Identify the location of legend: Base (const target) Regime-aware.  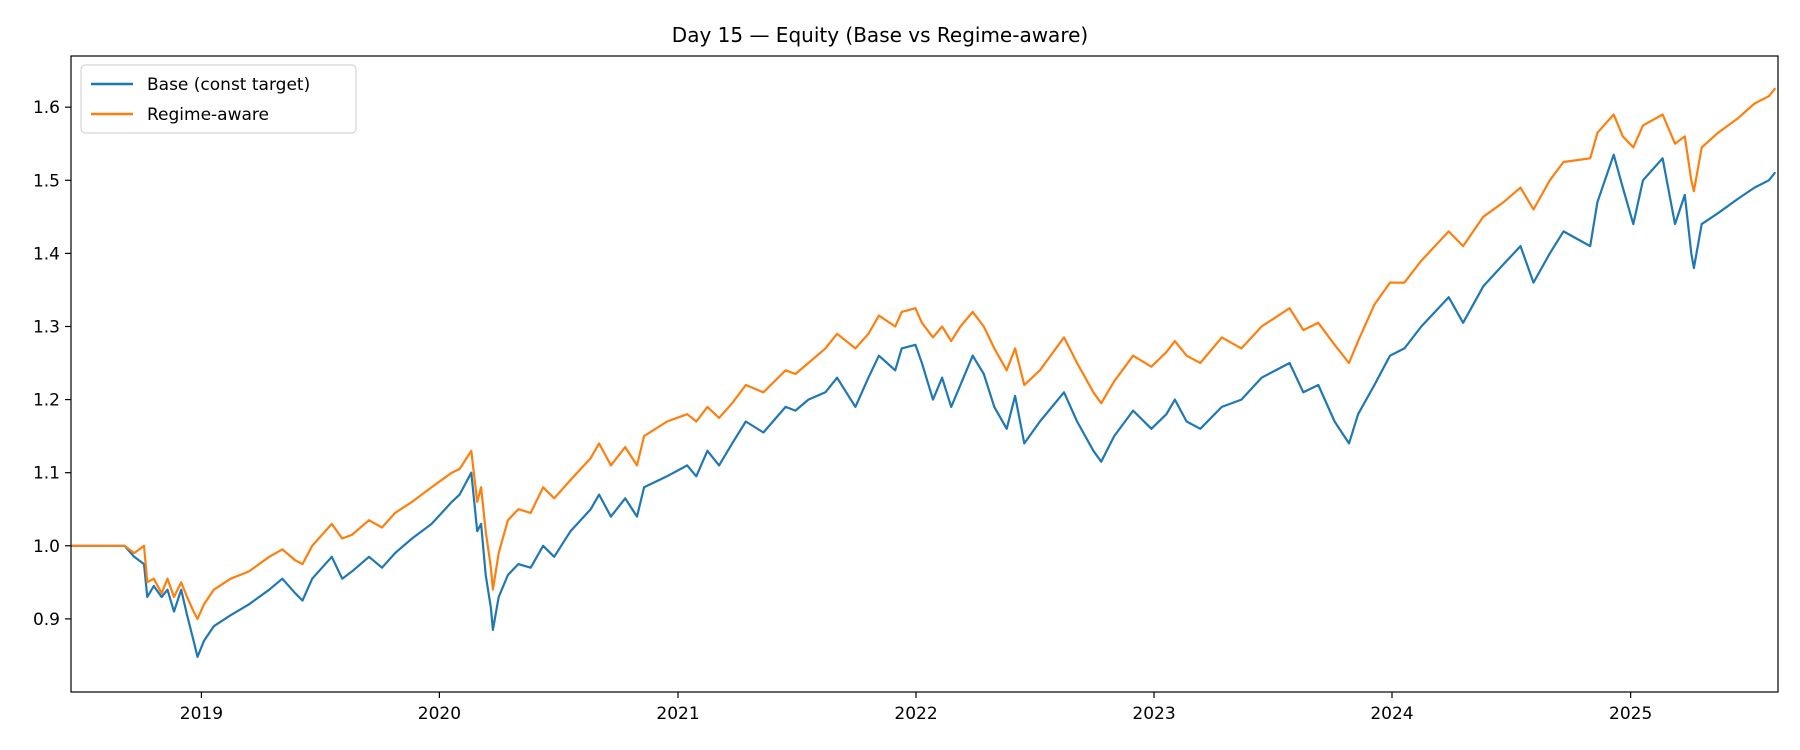
(218, 99).